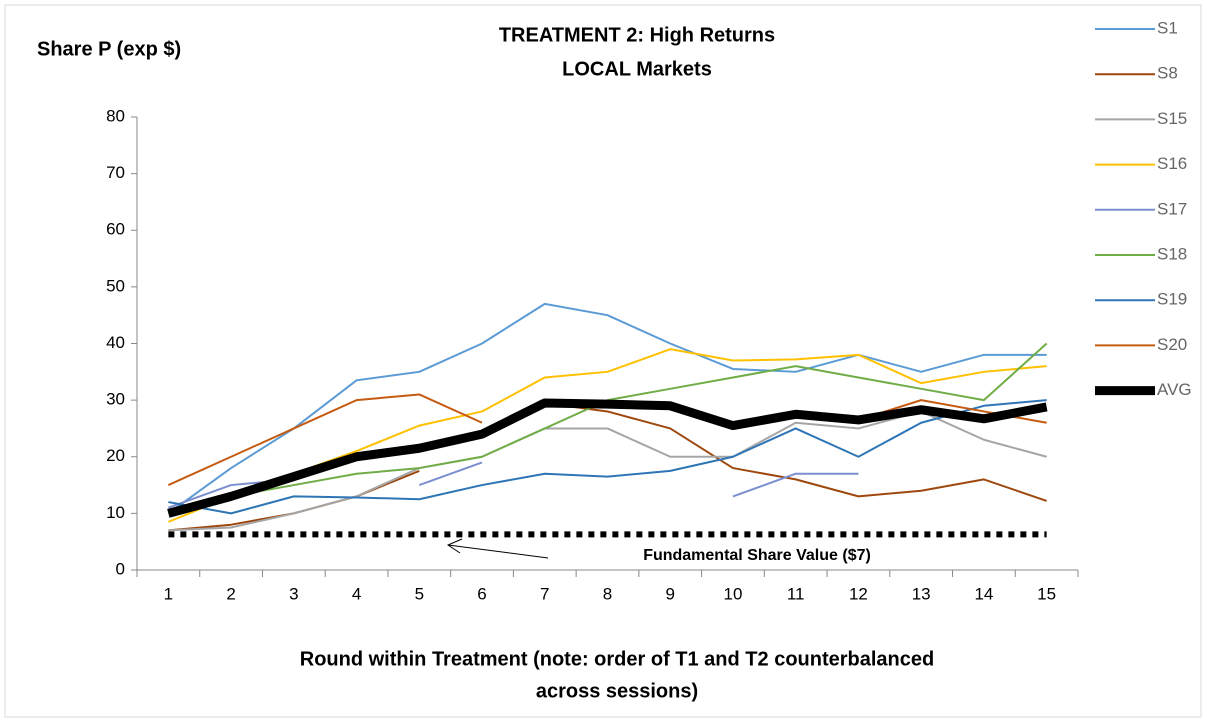 The width and height of the screenshot is (1207, 727). Describe the element at coordinates (498, 551) in the screenshot. I see `annotation-arrow` at that location.